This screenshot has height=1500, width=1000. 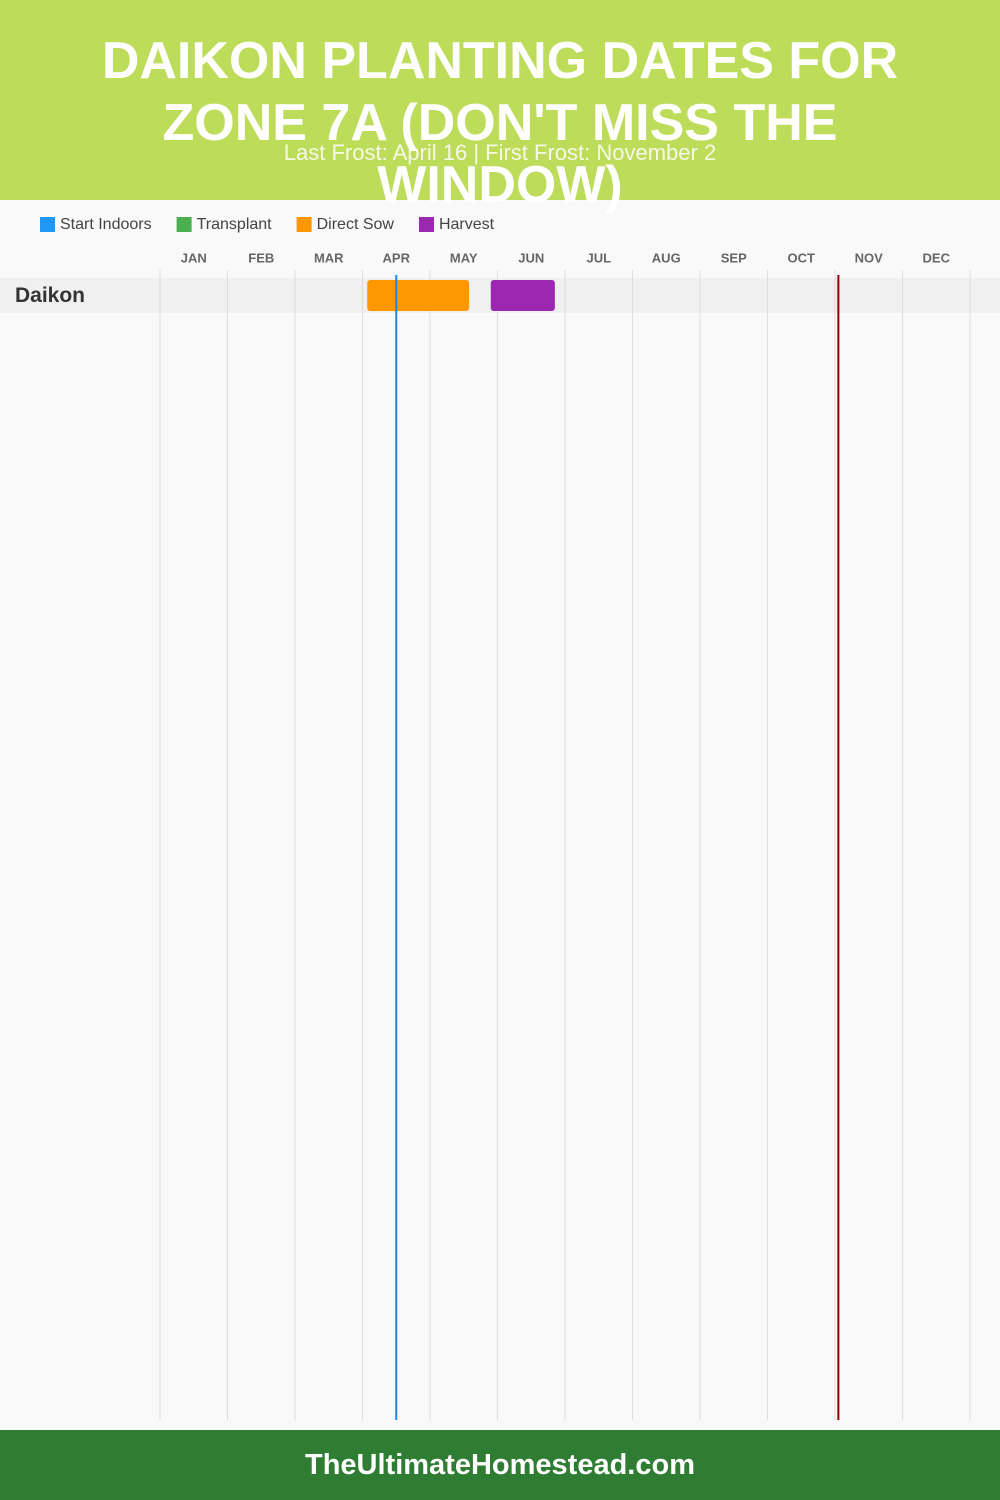 I want to click on month-label: JUL, so click(x=598, y=257).